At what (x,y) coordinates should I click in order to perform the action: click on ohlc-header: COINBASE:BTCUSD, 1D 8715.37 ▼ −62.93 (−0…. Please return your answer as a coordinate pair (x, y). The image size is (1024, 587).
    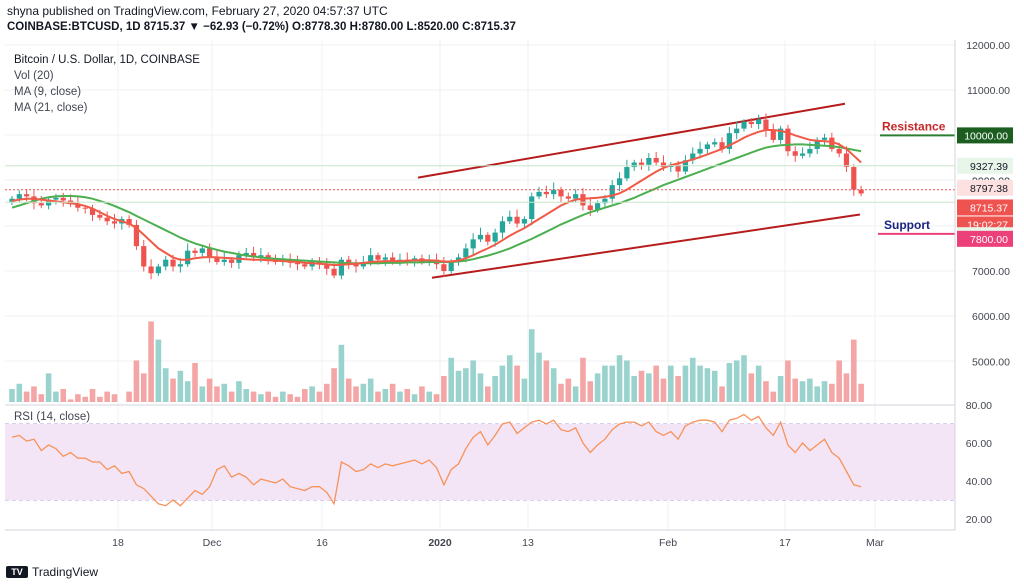
    Looking at the image, I should click on (261, 27).